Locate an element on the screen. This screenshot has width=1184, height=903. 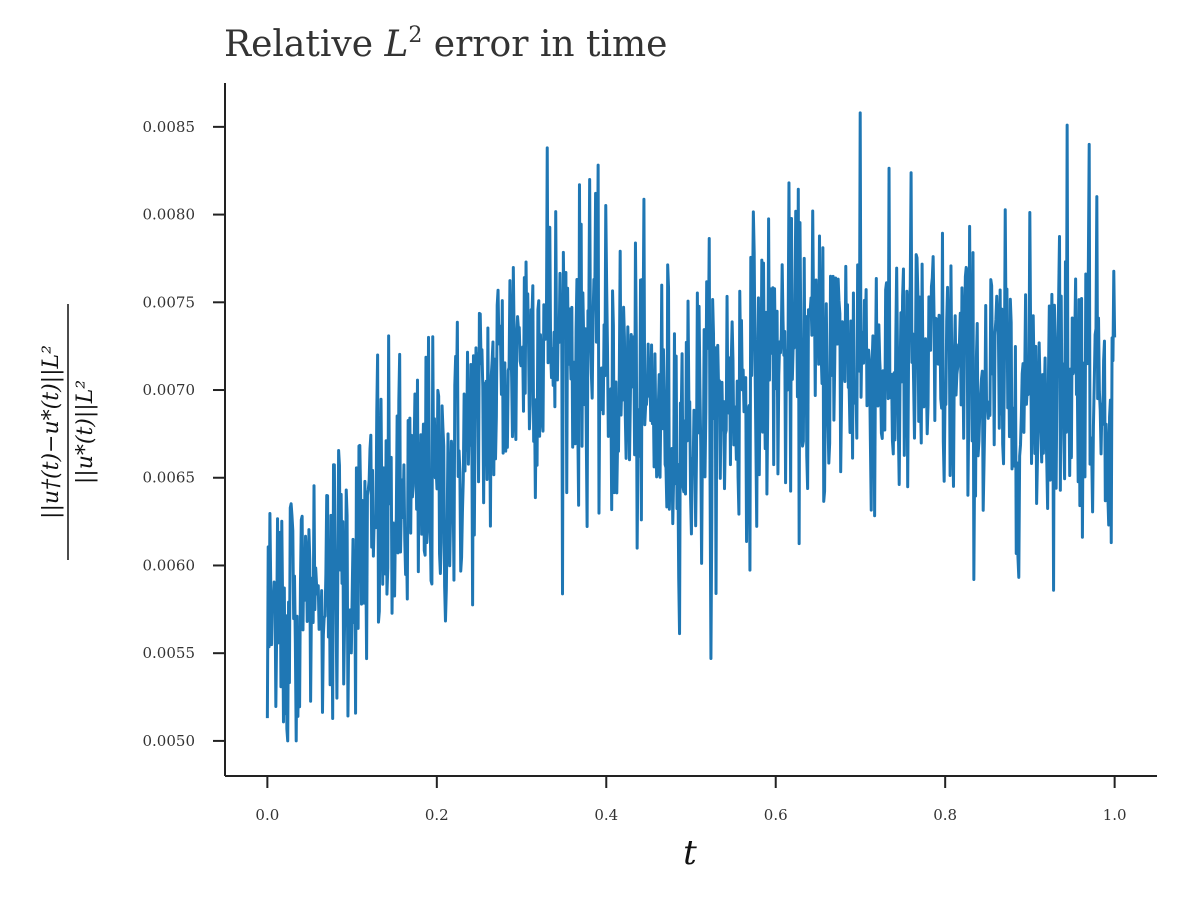
y-axis-label: ||u†(t)−u*(t)||L² ||u*(t)||L² is located at coordinates (68, 432).